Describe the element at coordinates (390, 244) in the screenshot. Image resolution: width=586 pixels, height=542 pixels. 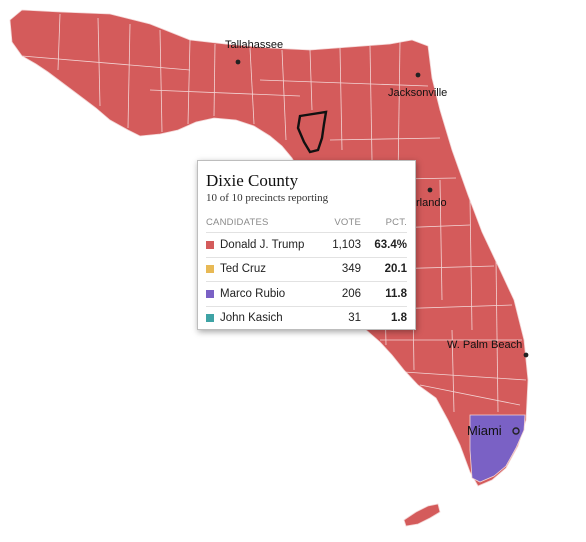
I see `candidate-pct: 63.4%` at that location.